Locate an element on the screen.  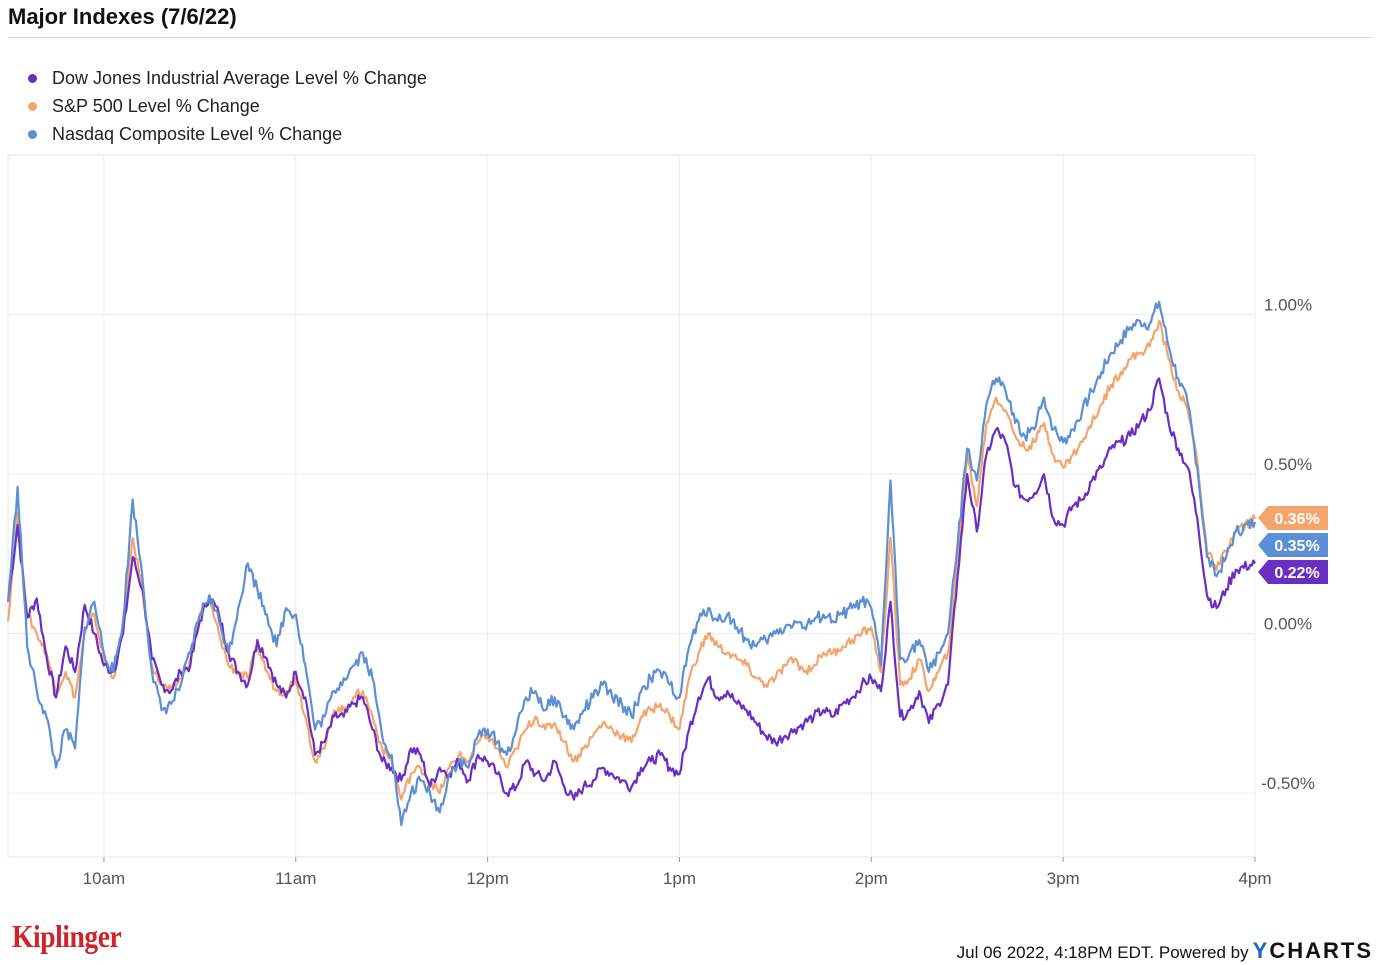
ycharts-logo: YCHARTS is located at coordinates (1313, 951).